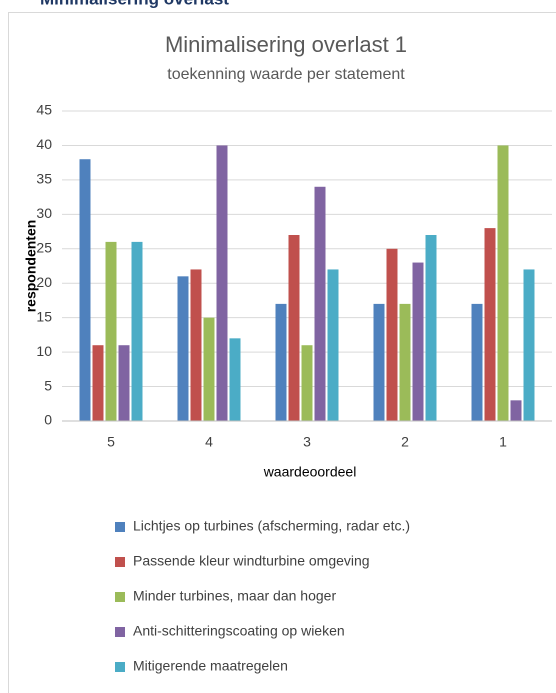  What do you see at coordinates (44, 179) in the screenshot?
I see `y-tick-label: 35` at bounding box center [44, 179].